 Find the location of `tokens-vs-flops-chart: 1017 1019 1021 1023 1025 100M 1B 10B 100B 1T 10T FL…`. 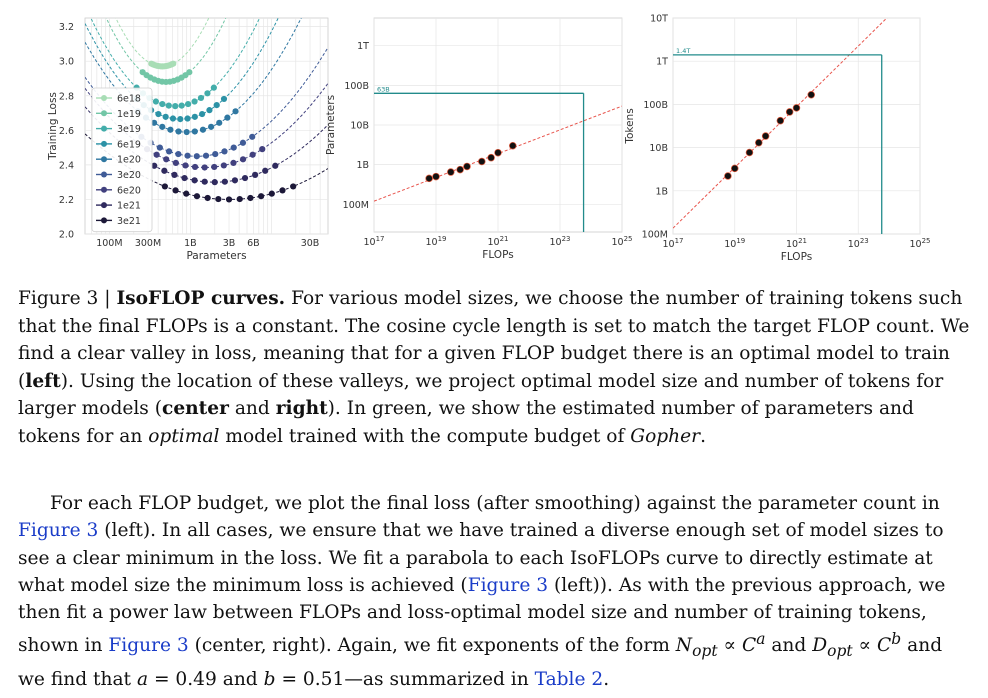

tokens-vs-flops-chart: 1017 1019 1021 1023 1025 100M 1B 10B 100B 1T 10T FL… is located at coordinates (777, 139).